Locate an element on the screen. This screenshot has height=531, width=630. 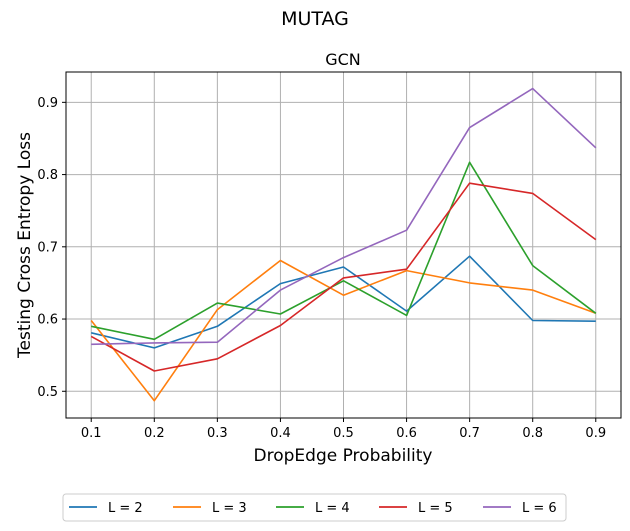
x-axis-ticks: 0.1 0.2 0.3 0.4 0.5 0.6 0.7 0.8 0.9 is located at coordinates (343, 429).